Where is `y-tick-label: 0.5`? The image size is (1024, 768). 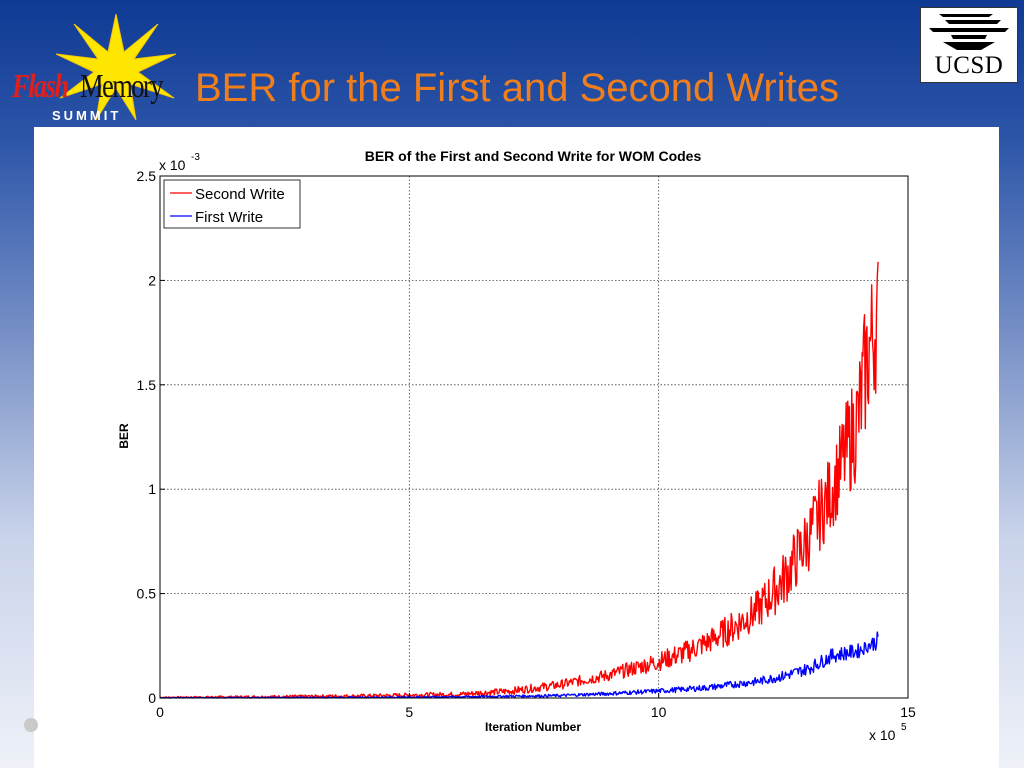
y-tick-label: 0.5 is located at coordinates (147, 594).